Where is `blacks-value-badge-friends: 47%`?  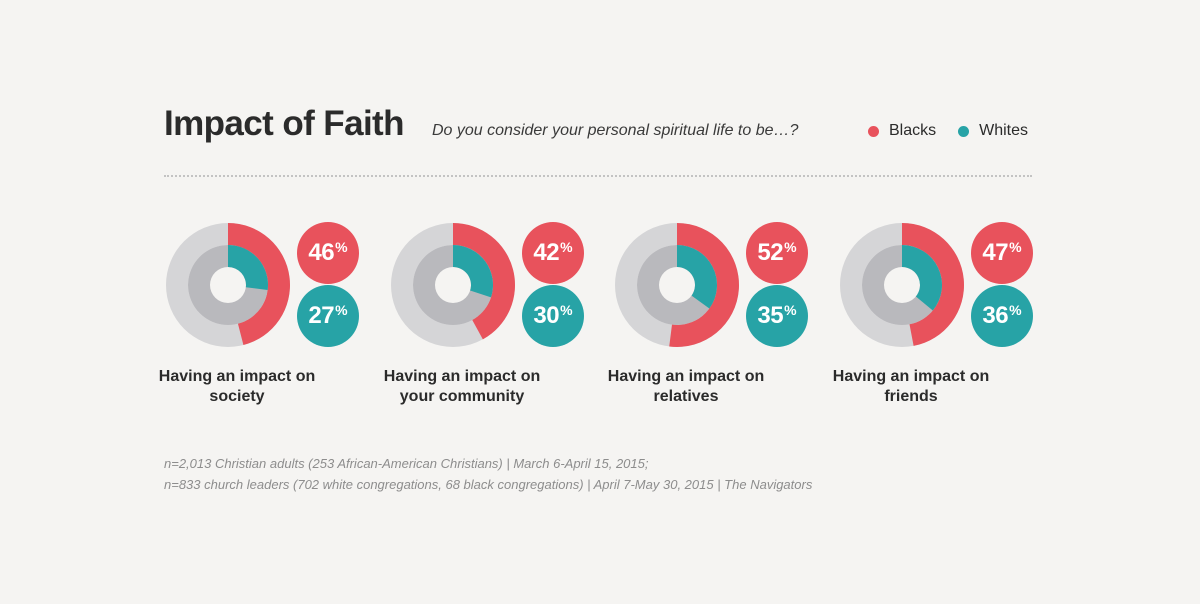 blacks-value-badge-friends: 47% is located at coordinates (1002, 253).